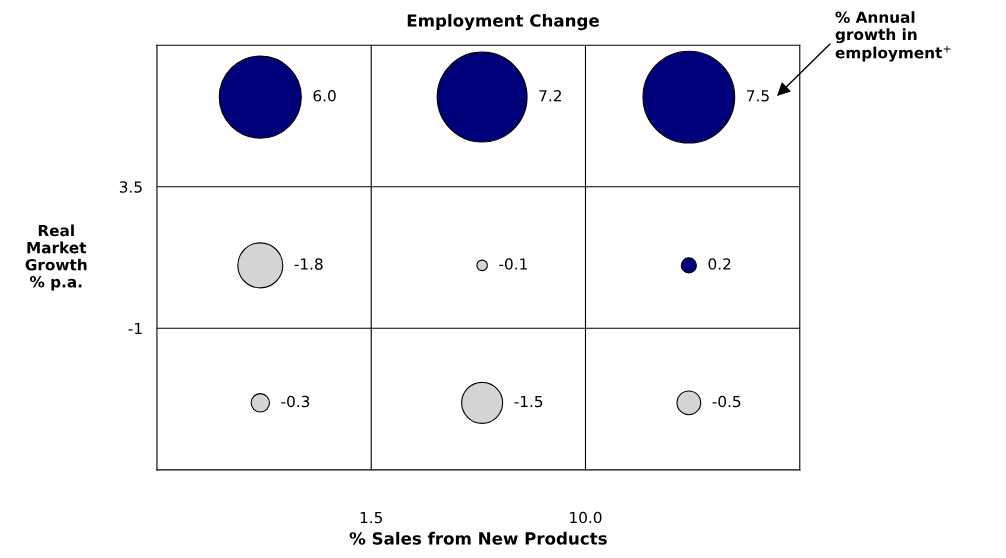  What do you see at coordinates (56, 257) in the screenshot?
I see `y-axis-title: Real Market Growth % p.a.` at bounding box center [56, 257].